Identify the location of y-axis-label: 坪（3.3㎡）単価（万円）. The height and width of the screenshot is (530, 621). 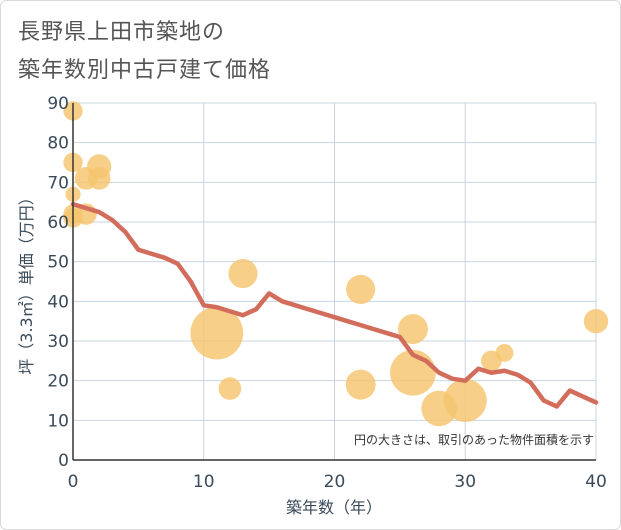
(26, 281).